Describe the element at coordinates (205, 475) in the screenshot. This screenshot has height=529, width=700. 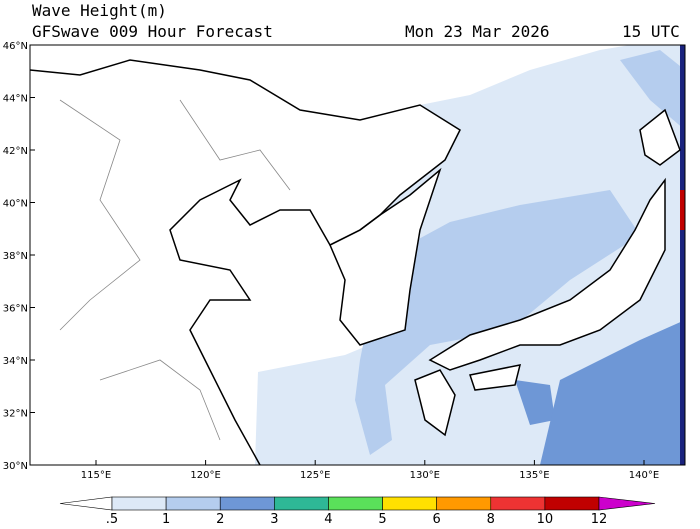
I see `lon-label: 120°E` at that location.